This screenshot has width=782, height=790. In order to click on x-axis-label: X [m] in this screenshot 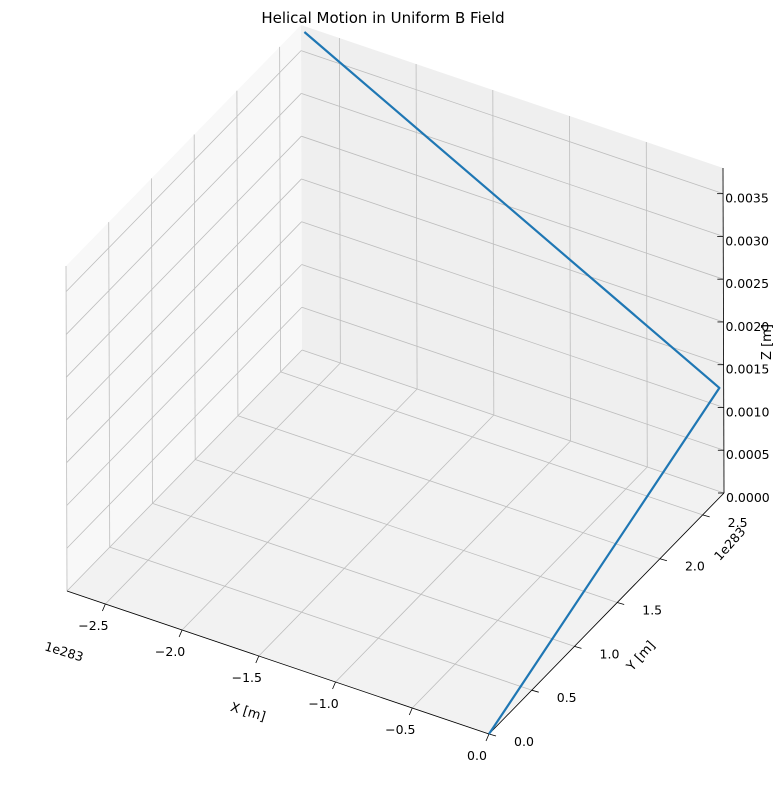, I will do `click(248, 712)`.